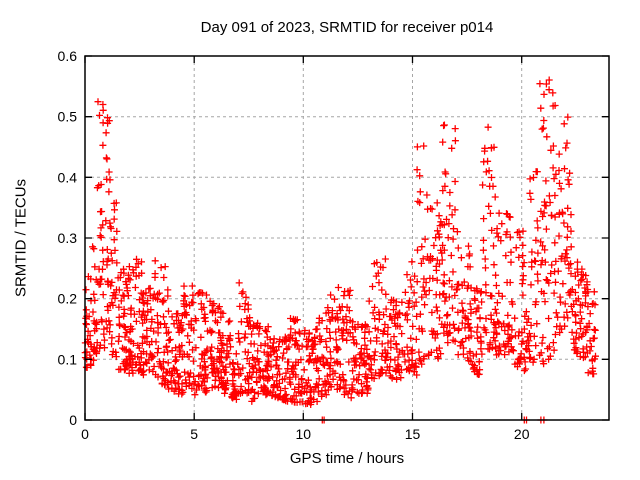  What do you see at coordinates (21, 238) in the screenshot?
I see `y-axis-label: SRMTID / TECUs` at bounding box center [21, 238].